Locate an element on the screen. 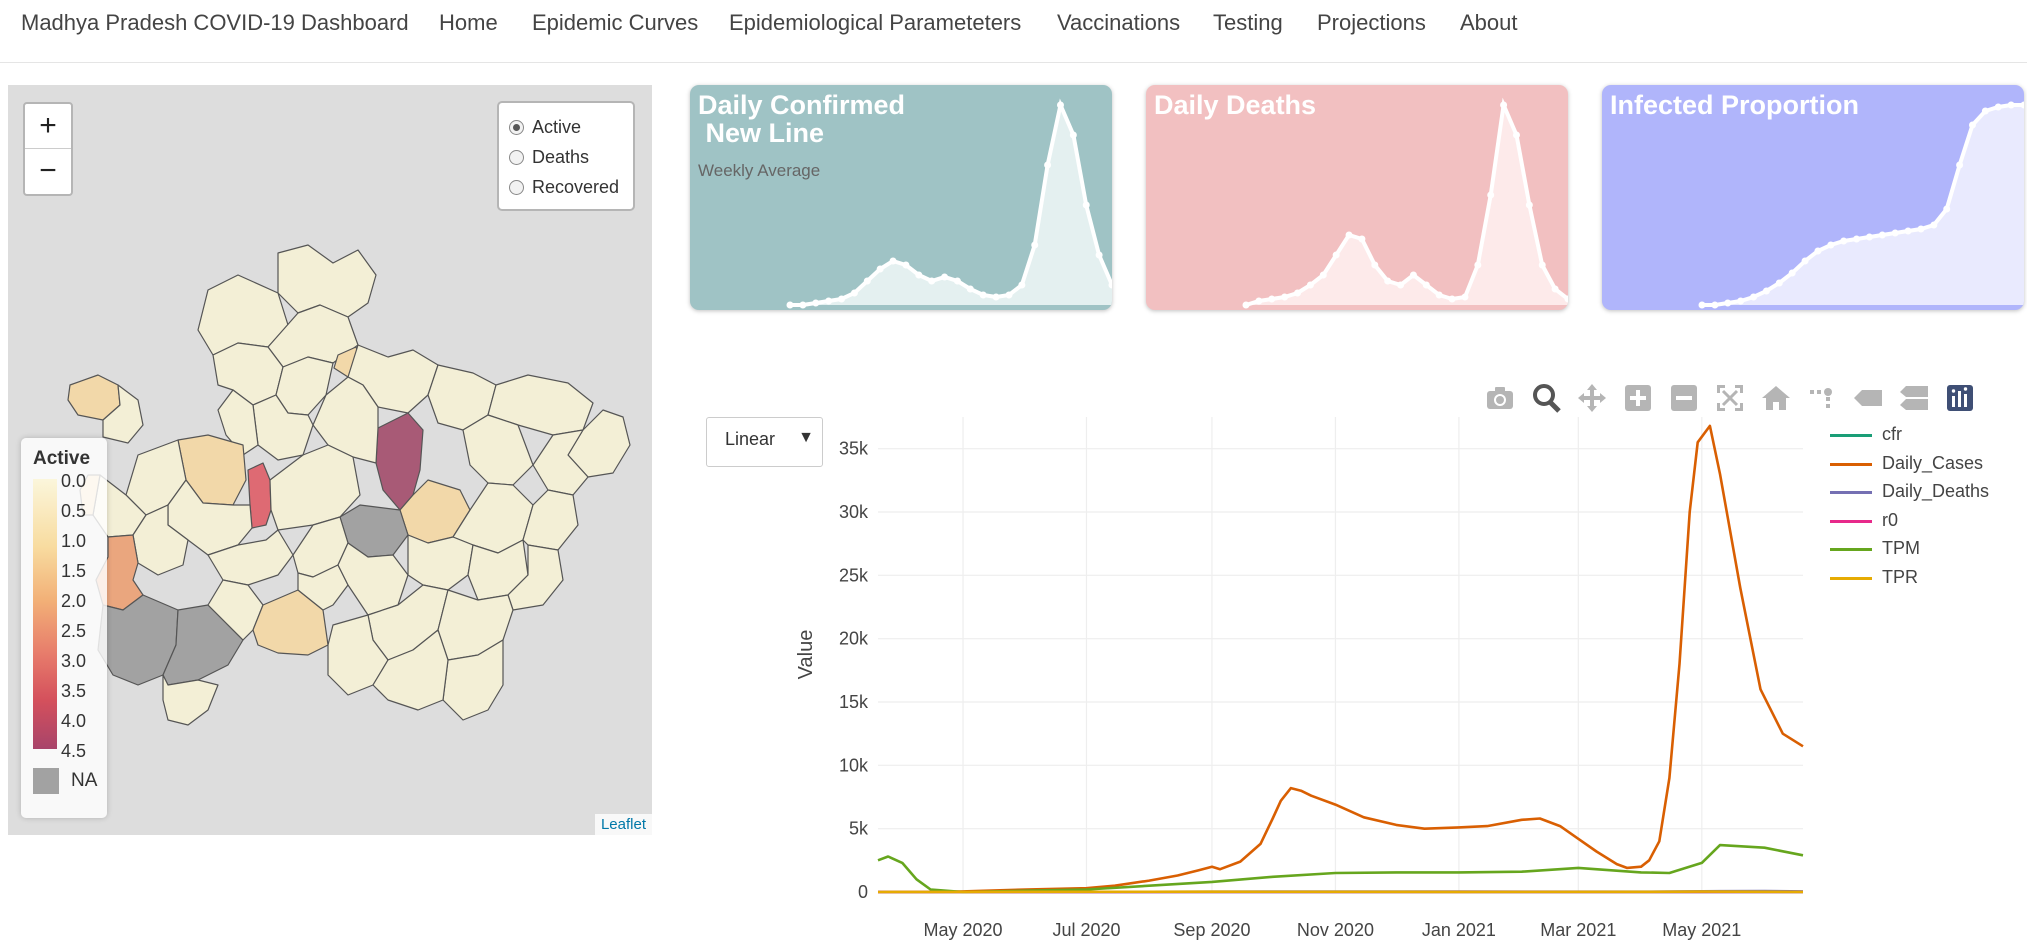  card-daily-confirmed: Daily Confirmed New Line Weekly Average is located at coordinates (901, 197).